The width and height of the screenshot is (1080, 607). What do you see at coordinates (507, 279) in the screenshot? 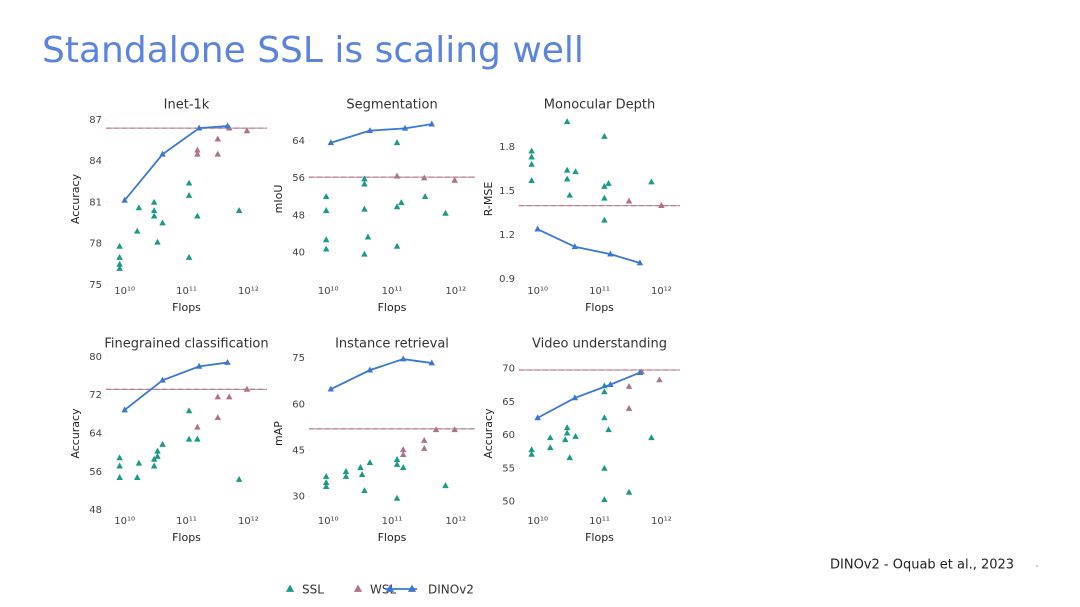
I see `y-tick-label: 0.9` at bounding box center [507, 279].